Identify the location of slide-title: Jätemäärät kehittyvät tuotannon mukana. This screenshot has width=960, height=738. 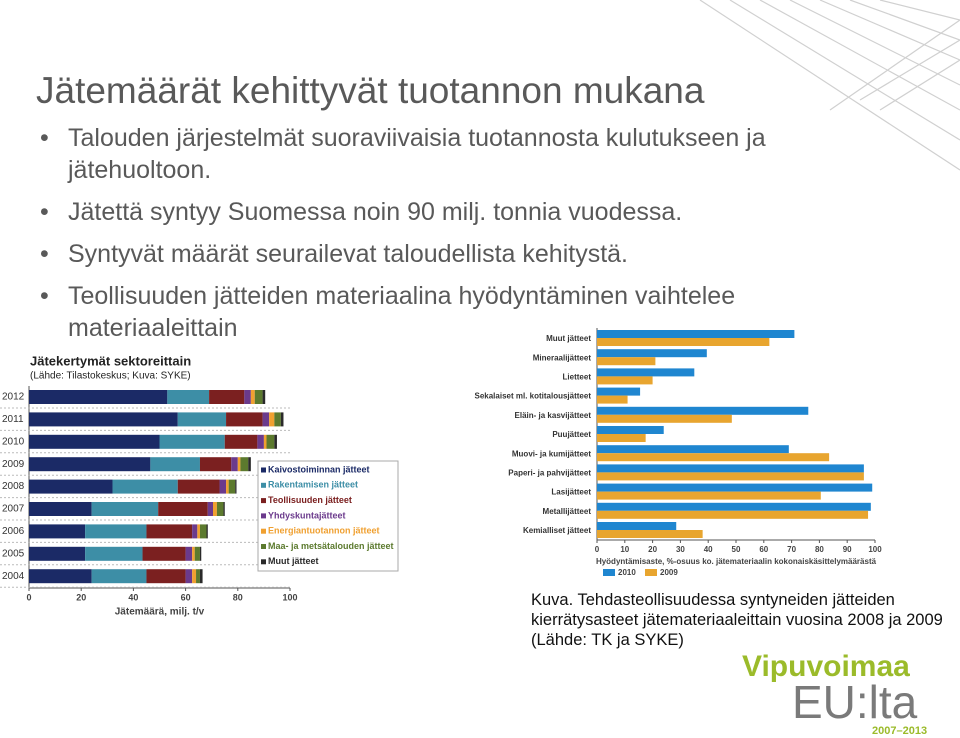
(370, 90).